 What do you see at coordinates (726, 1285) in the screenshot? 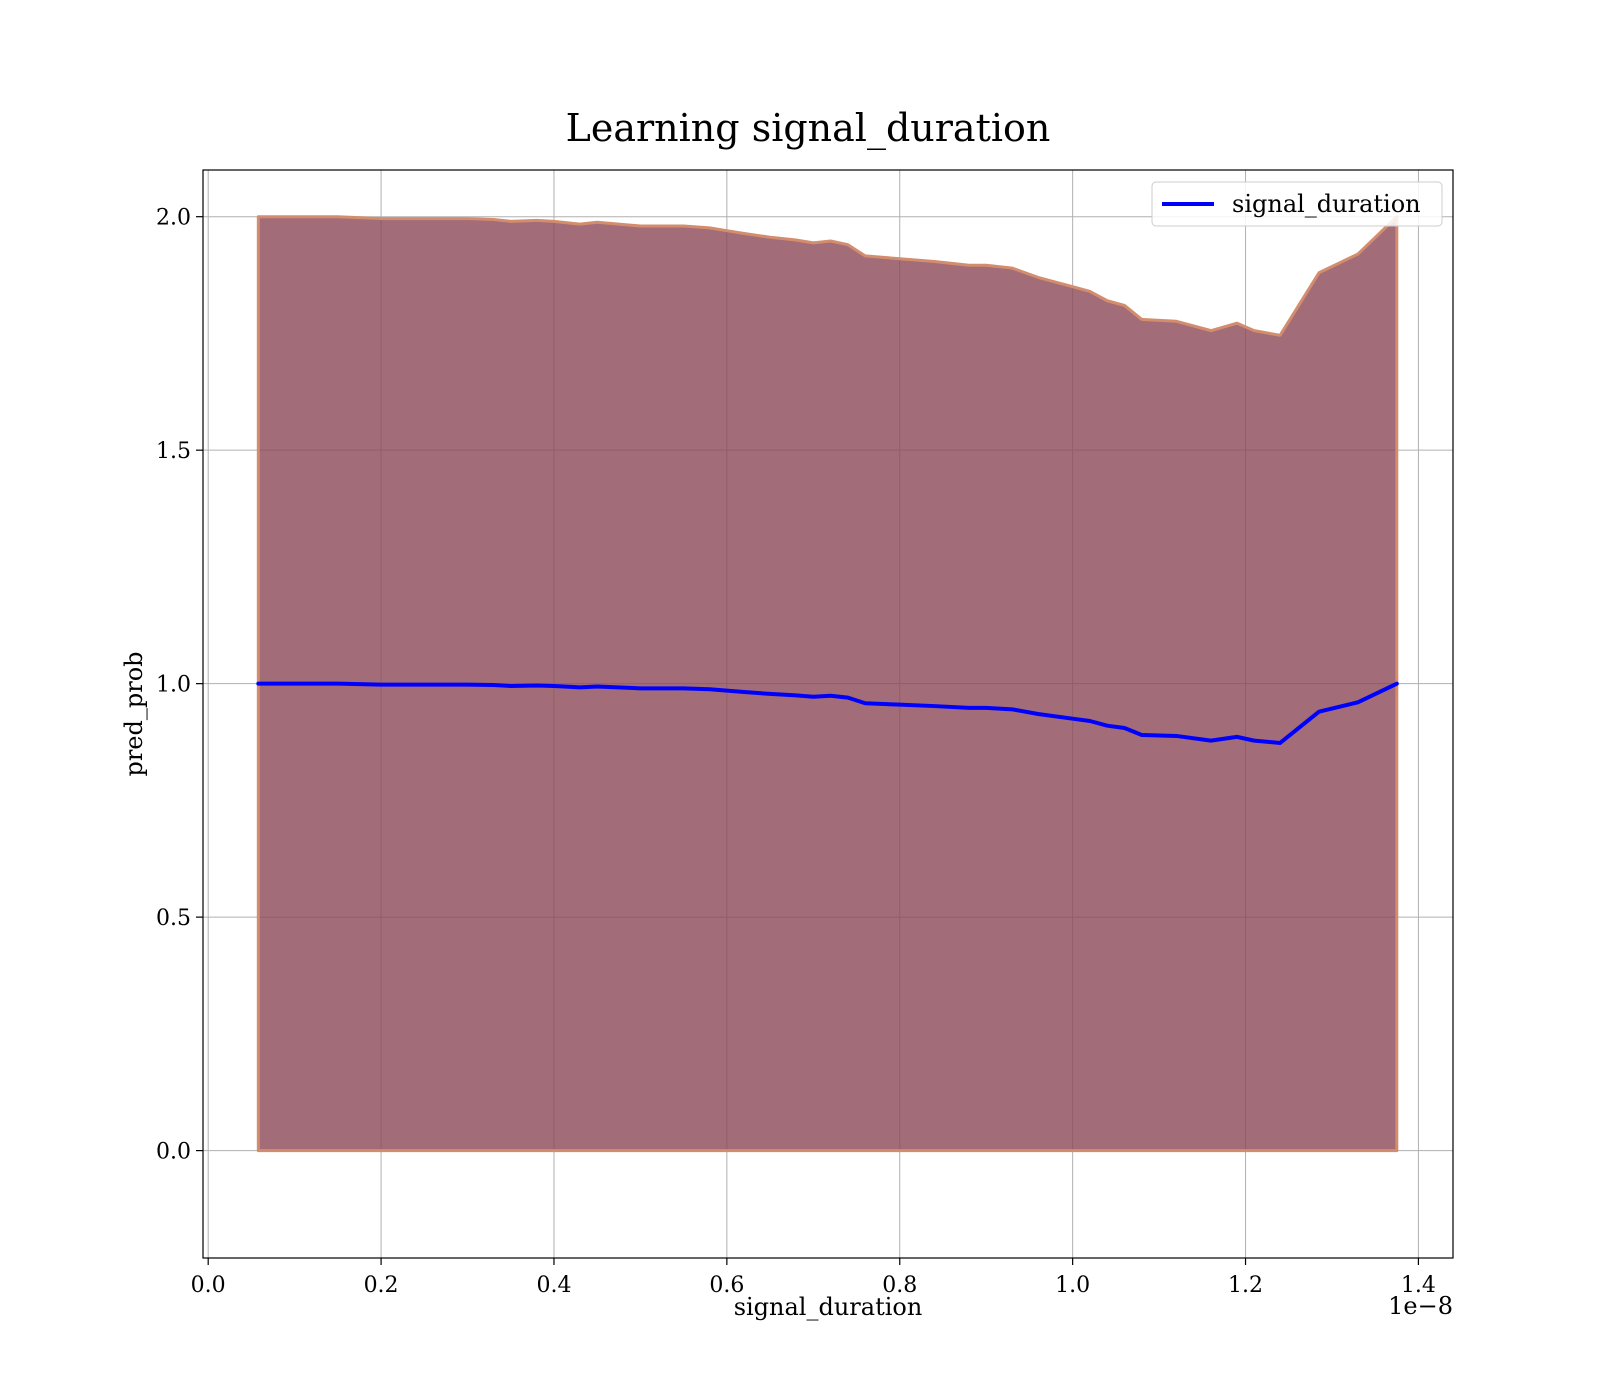
I see `x-tick-label: 0.6` at bounding box center [726, 1285].